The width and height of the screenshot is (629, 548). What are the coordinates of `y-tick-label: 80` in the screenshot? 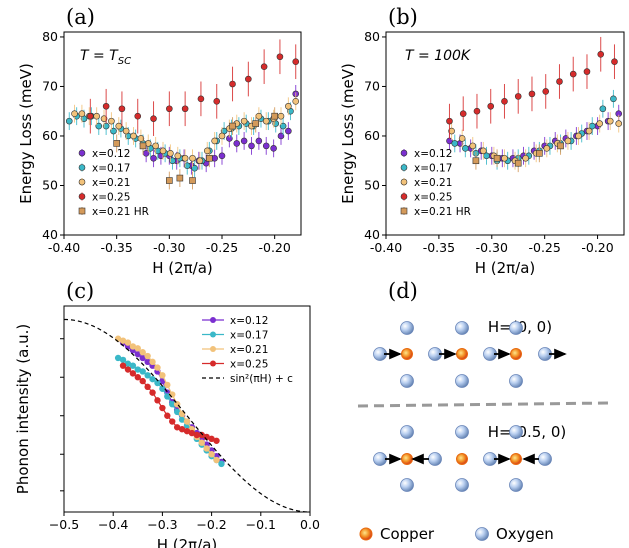 It's located at (372, 36).